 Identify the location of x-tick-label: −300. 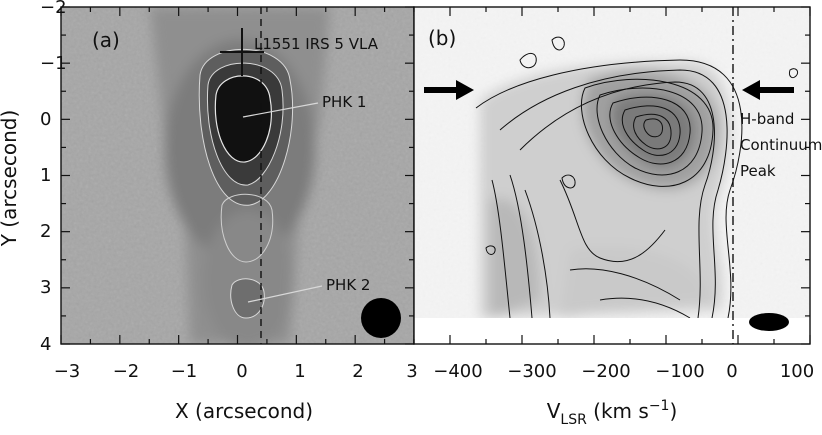
(531, 371).